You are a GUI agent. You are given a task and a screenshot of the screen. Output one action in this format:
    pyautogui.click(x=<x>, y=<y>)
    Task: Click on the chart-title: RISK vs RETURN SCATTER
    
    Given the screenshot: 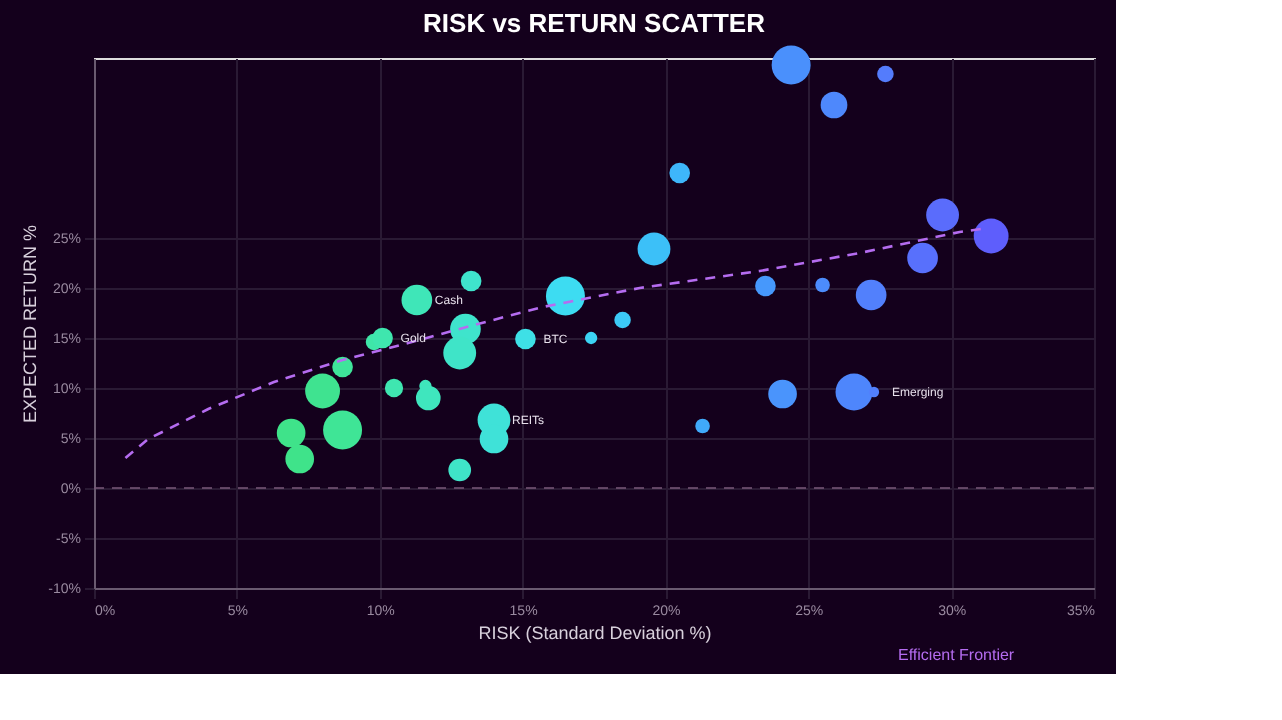 What is the action you would take?
    pyautogui.click(x=595, y=22)
    